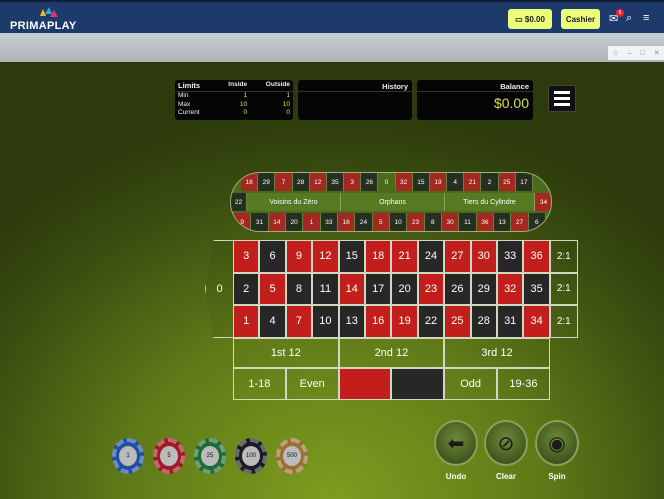  What do you see at coordinates (246, 289) in the screenshot?
I see `number-cell: 2` at bounding box center [246, 289].